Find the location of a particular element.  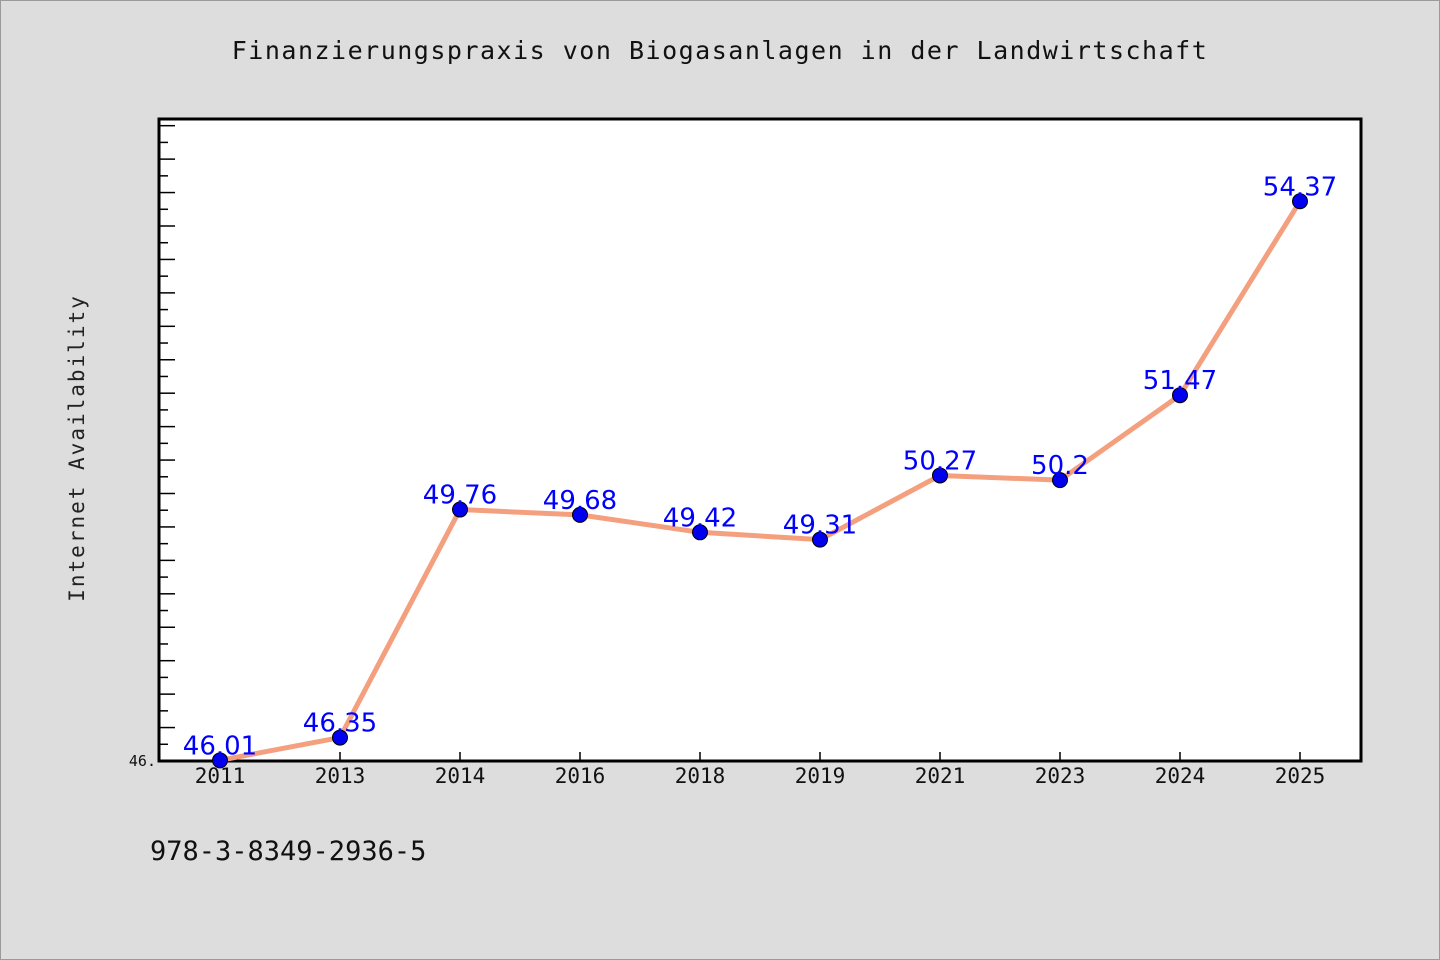

data-label: 49.42 is located at coordinates (700, 518).